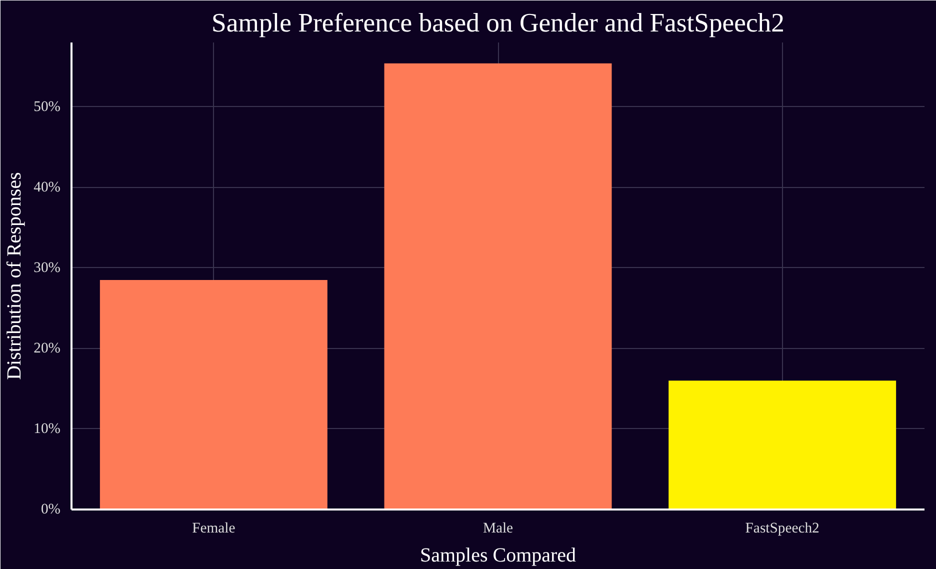 This screenshot has height=569, width=936. What do you see at coordinates (498, 555) in the screenshot?
I see `x-axis-title: Samples Compared` at bounding box center [498, 555].